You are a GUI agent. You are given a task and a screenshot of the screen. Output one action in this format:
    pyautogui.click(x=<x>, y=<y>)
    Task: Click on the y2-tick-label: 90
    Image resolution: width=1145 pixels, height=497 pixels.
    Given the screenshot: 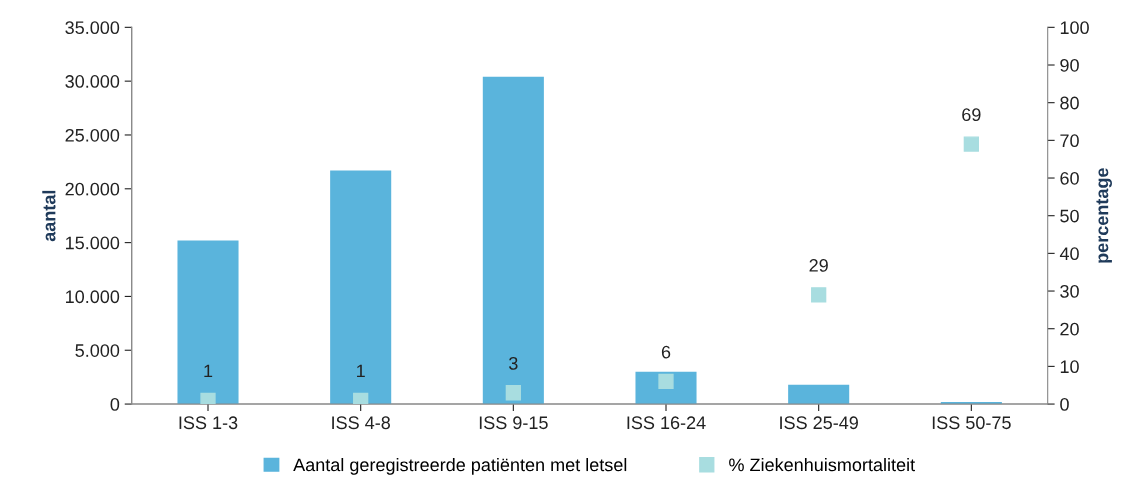 What is the action you would take?
    pyautogui.click(x=1069, y=65)
    